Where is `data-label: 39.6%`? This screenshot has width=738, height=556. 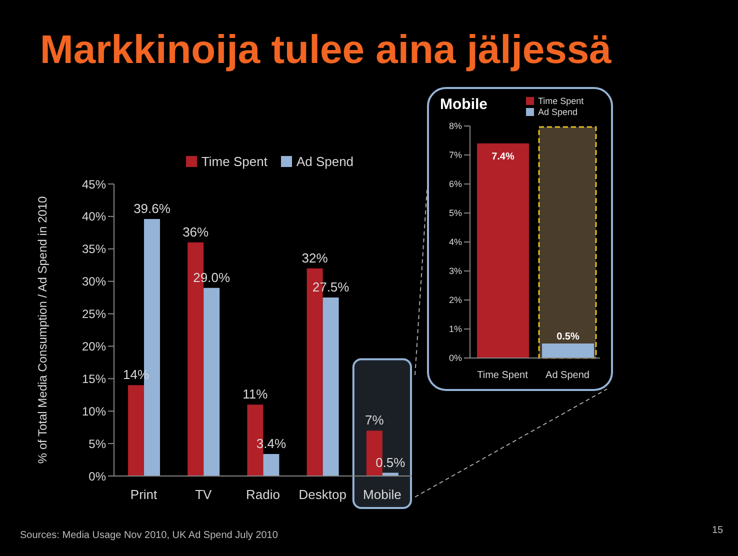 data-label: 39.6% is located at coordinates (152, 208).